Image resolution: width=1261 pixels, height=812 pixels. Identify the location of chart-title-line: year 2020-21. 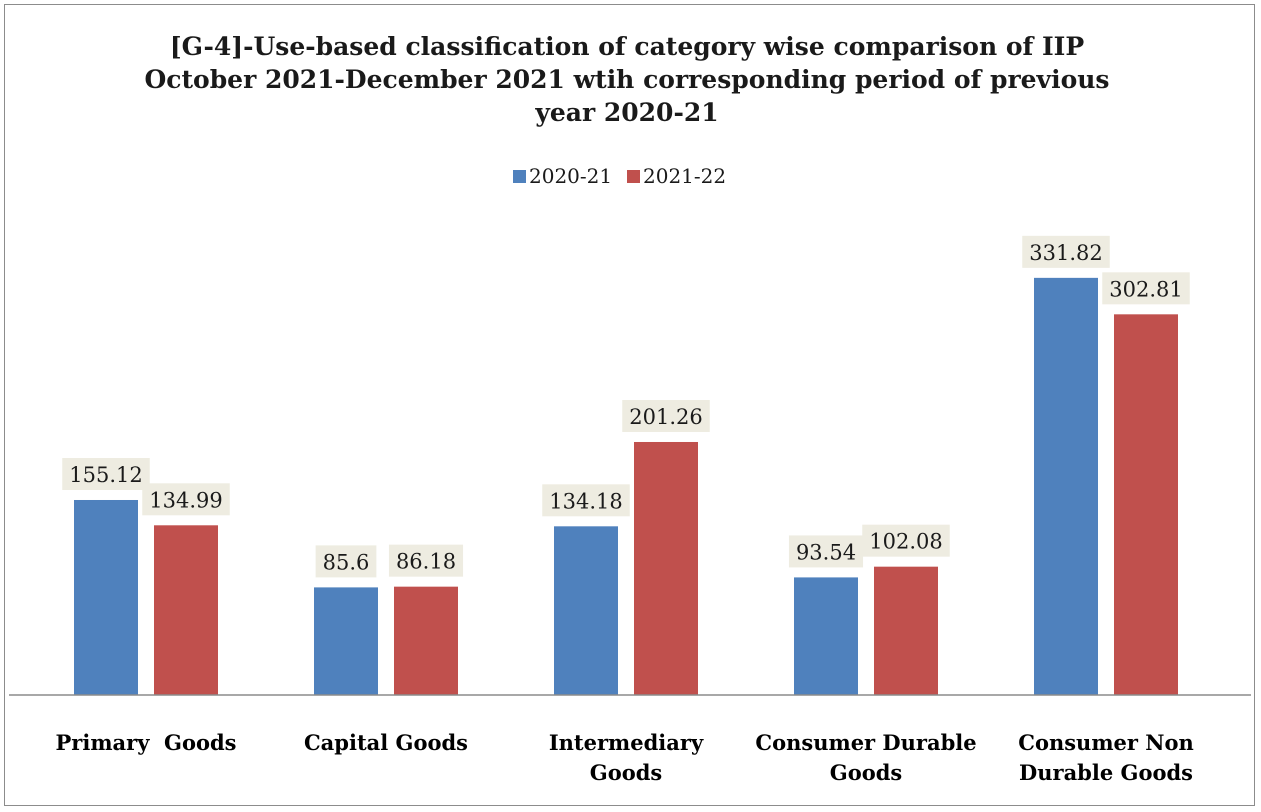
(626, 112).